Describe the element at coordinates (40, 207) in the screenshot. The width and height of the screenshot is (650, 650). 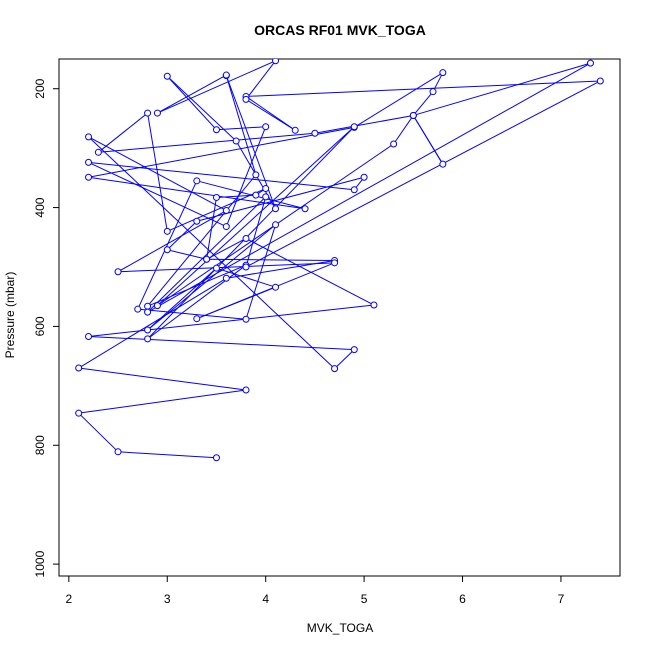
I see `y-tick-label: 400` at that location.